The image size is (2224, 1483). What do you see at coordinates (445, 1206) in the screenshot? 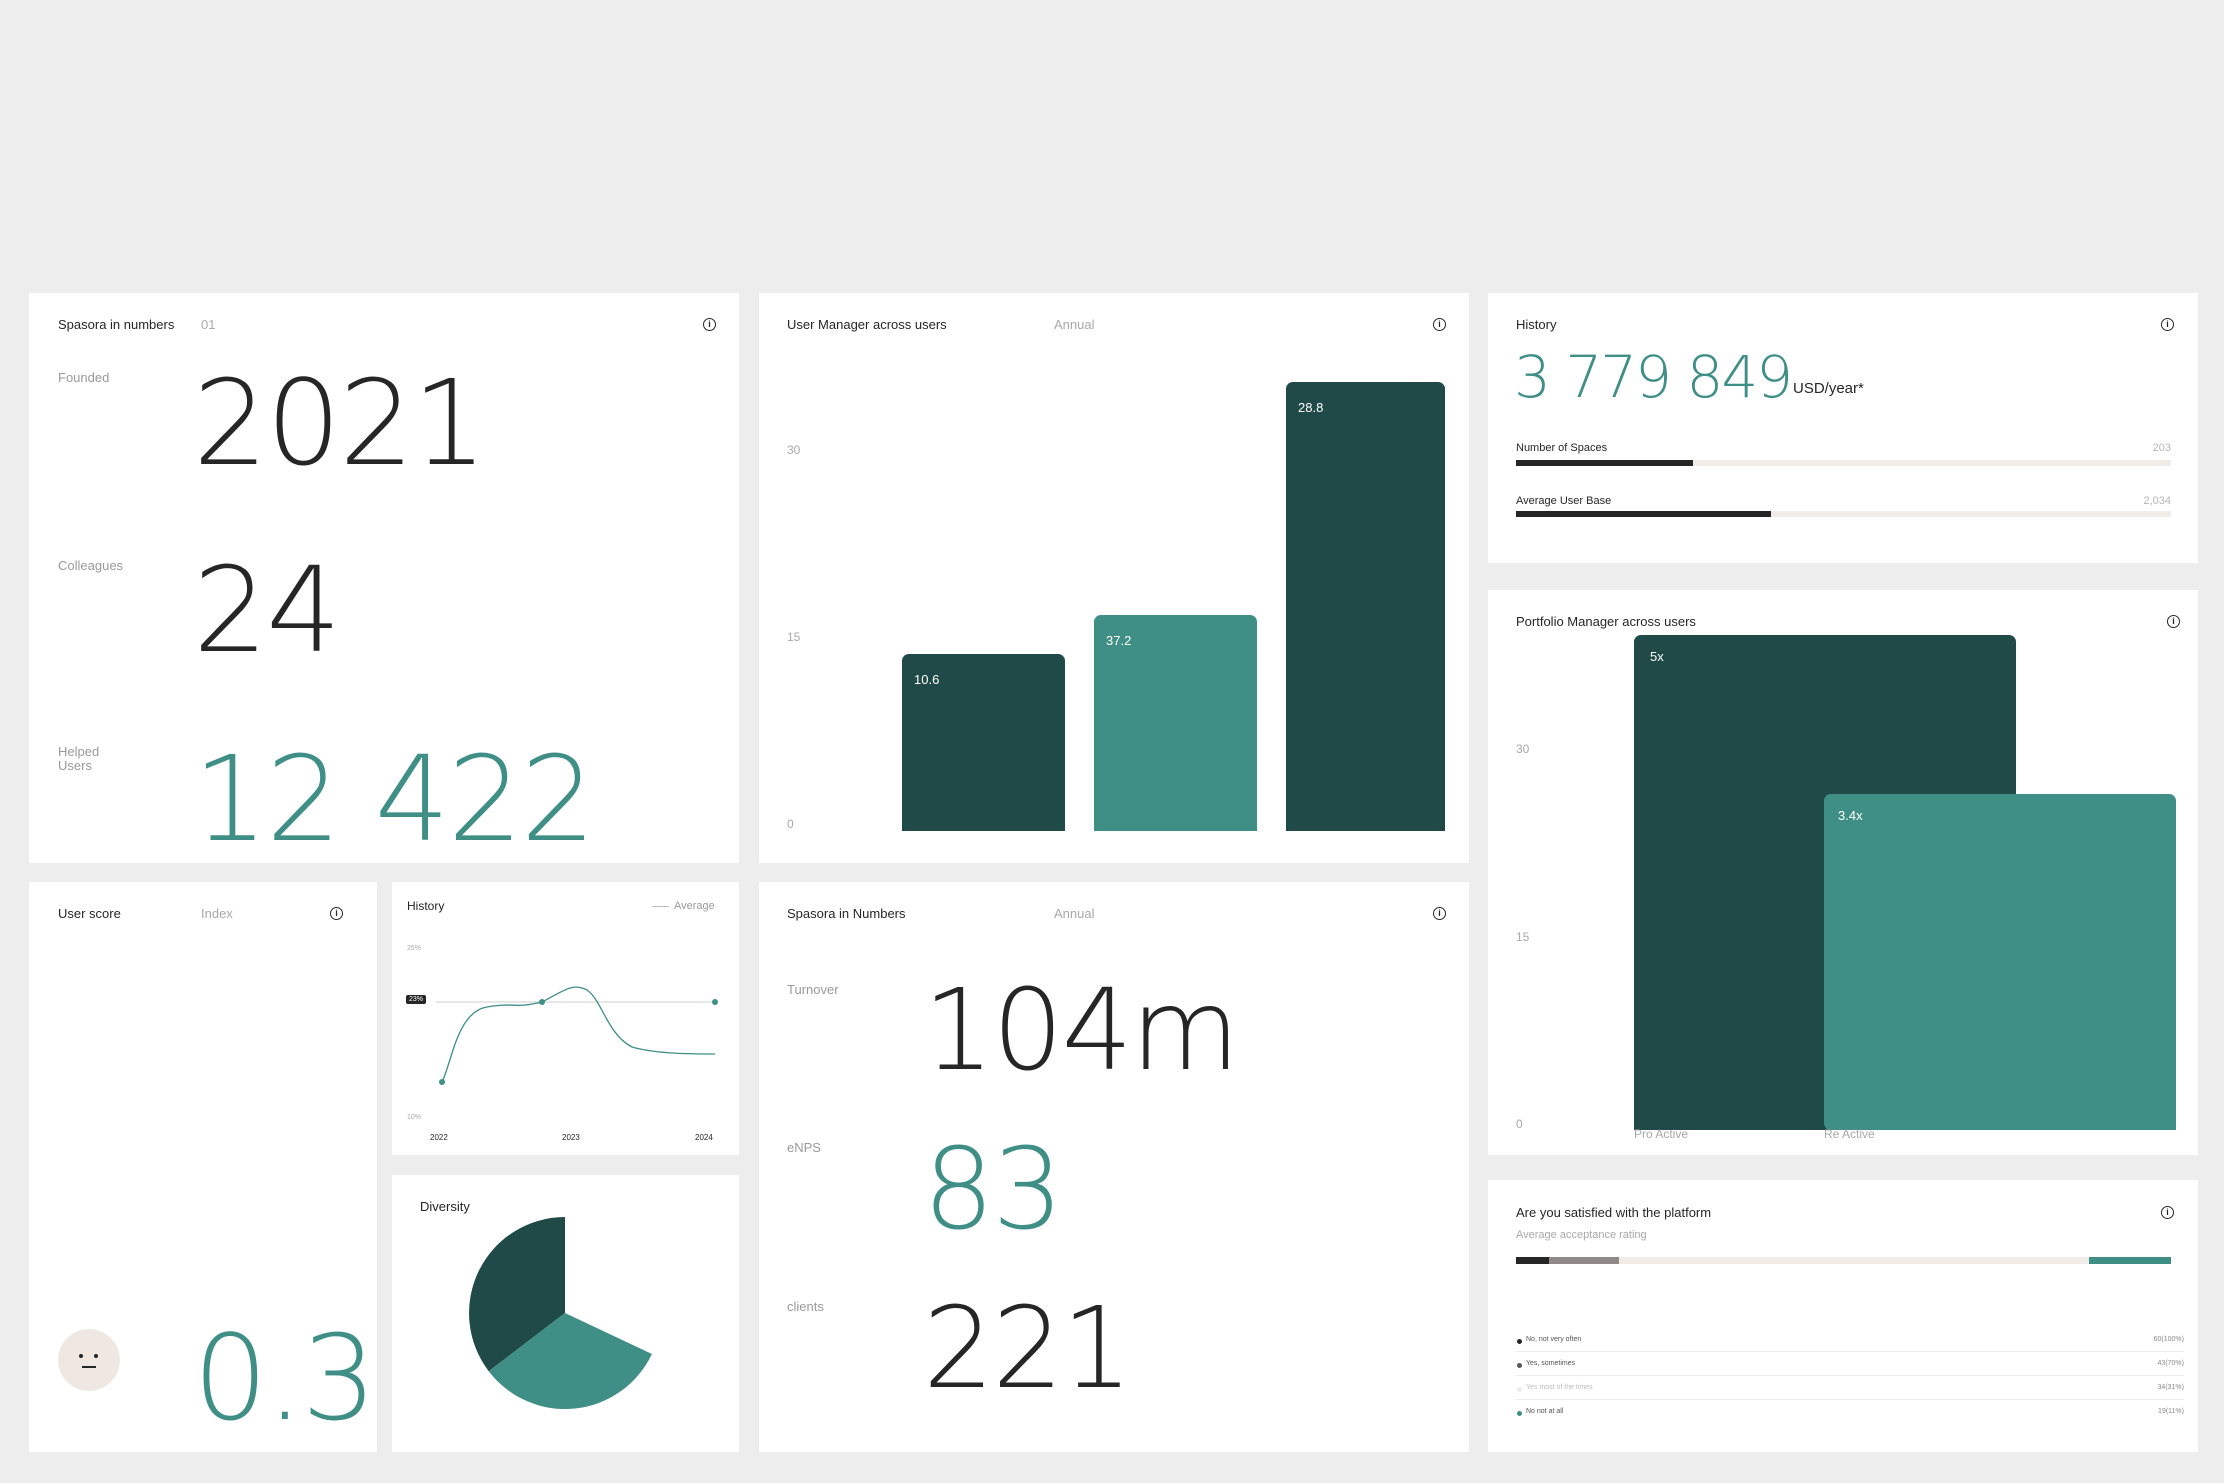
I see `card-title: Diversity` at bounding box center [445, 1206].